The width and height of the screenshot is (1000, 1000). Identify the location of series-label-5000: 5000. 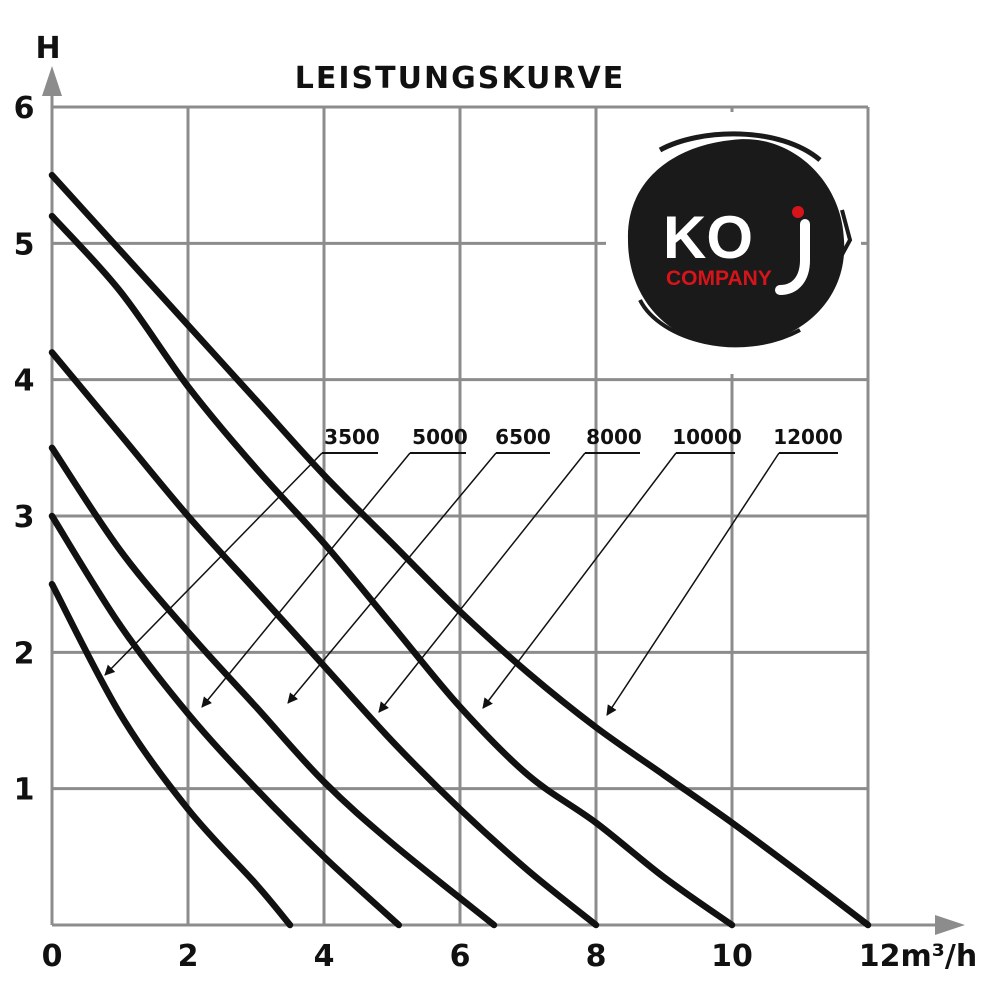
(440, 437).